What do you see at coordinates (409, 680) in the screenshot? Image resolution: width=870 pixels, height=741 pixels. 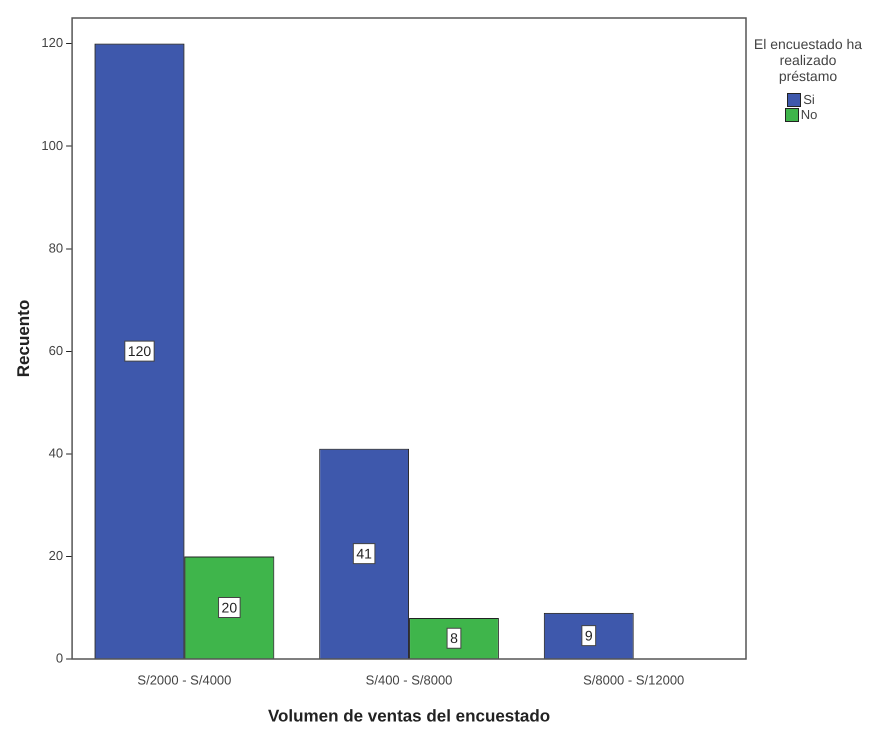 I see `x-tick-label: S/400 - S/8000` at bounding box center [409, 680].